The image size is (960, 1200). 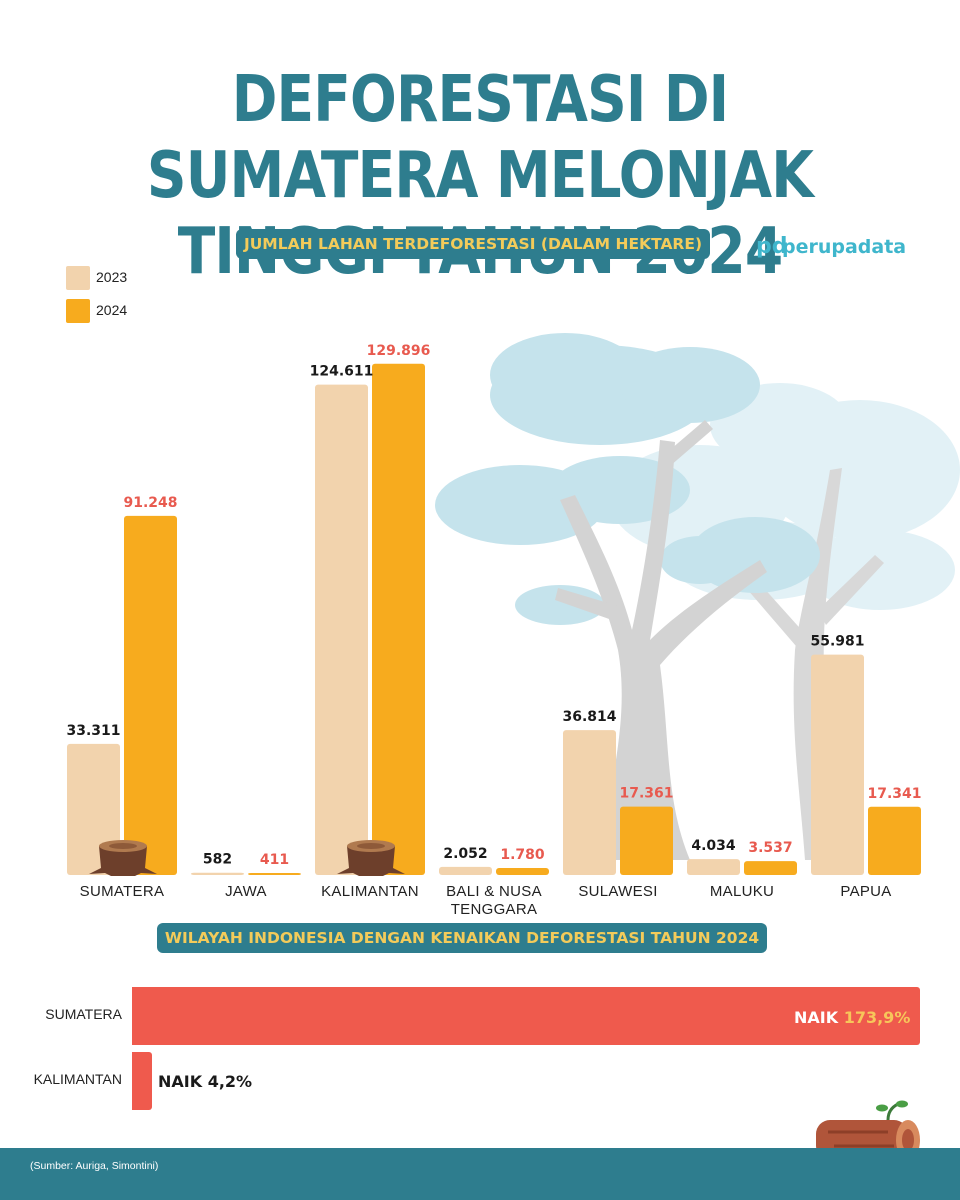 I want to click on value-label-2024-sumatera: 91.248, so click(x=150, y=503).